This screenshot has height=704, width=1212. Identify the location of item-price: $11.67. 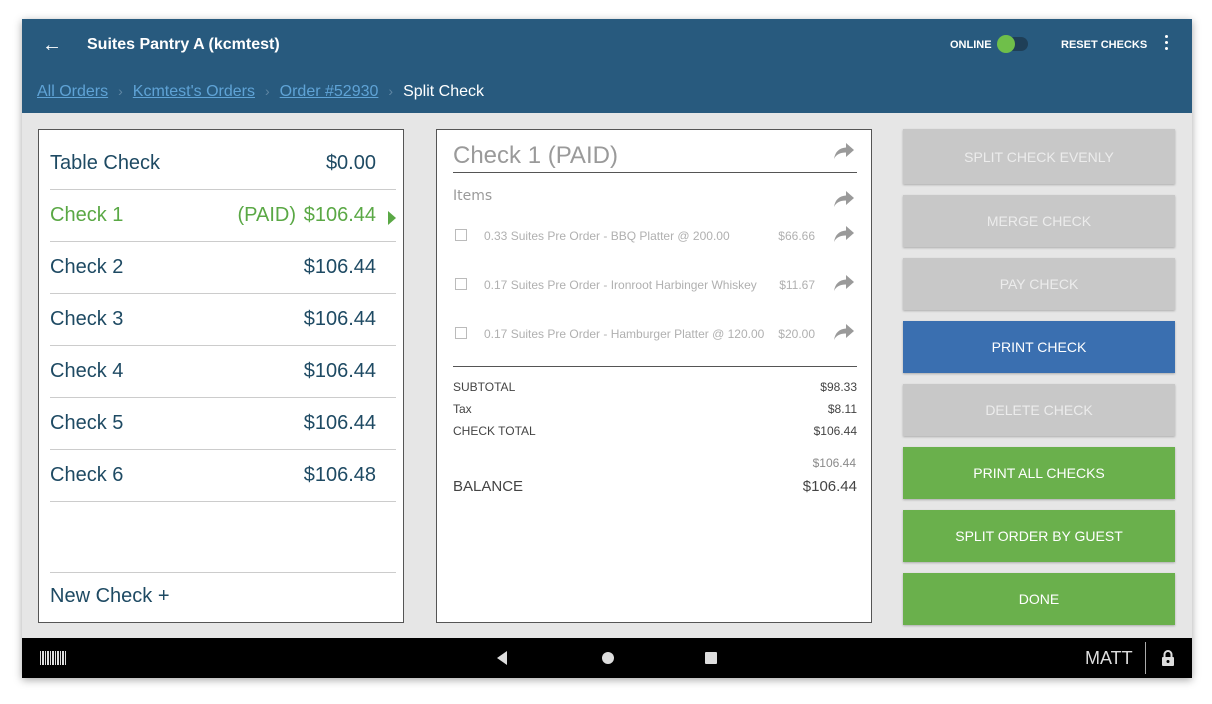
(797, 285).